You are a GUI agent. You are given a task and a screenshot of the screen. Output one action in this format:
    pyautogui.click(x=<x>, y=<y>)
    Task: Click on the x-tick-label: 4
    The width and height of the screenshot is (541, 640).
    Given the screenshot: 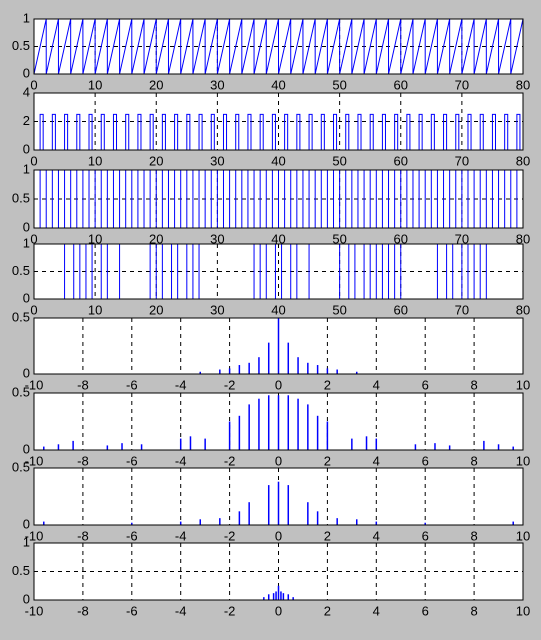 What is the action you would take?
    pyautogui.click(x=376, y=460)
    